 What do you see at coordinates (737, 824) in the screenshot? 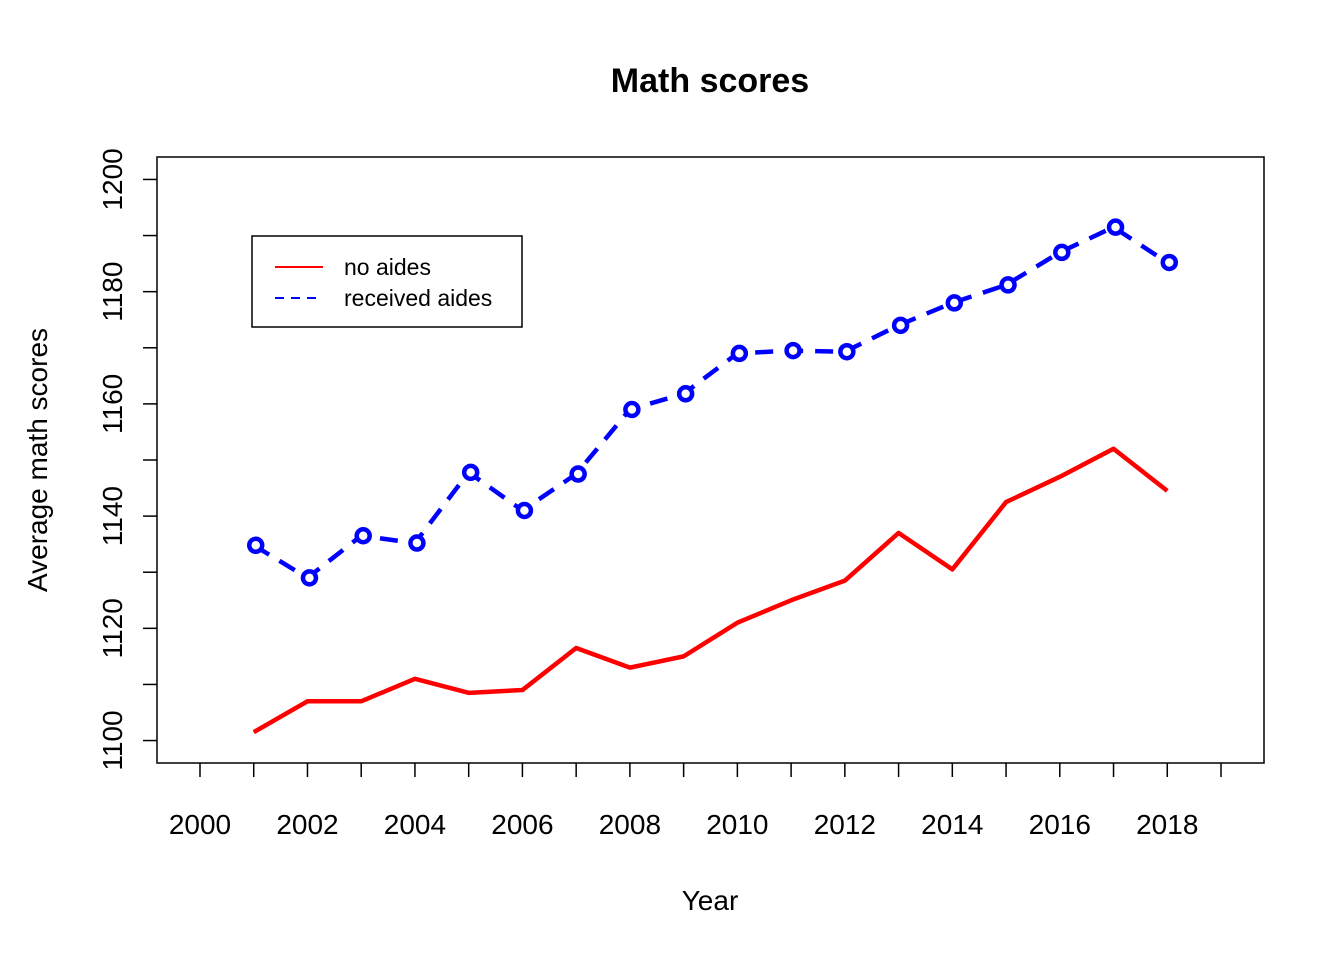
I see `x-tick-label: 2010` at bounding box center [737, 824].